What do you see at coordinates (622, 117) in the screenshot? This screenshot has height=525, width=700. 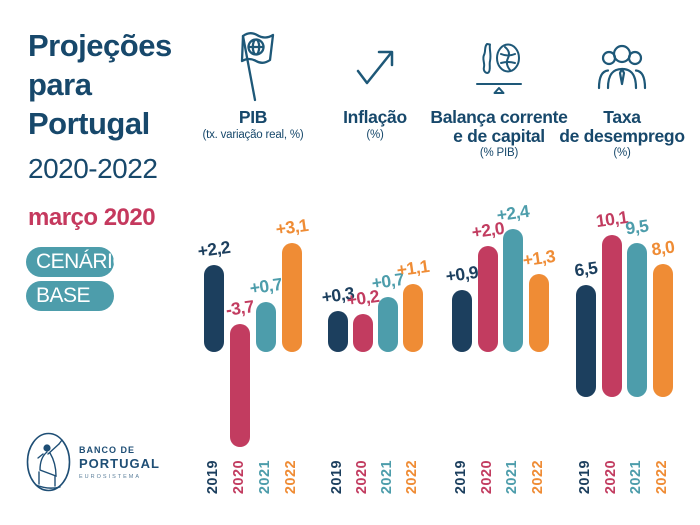 I see `group-title-line1: Taxa` at bounding box center [622, 117].